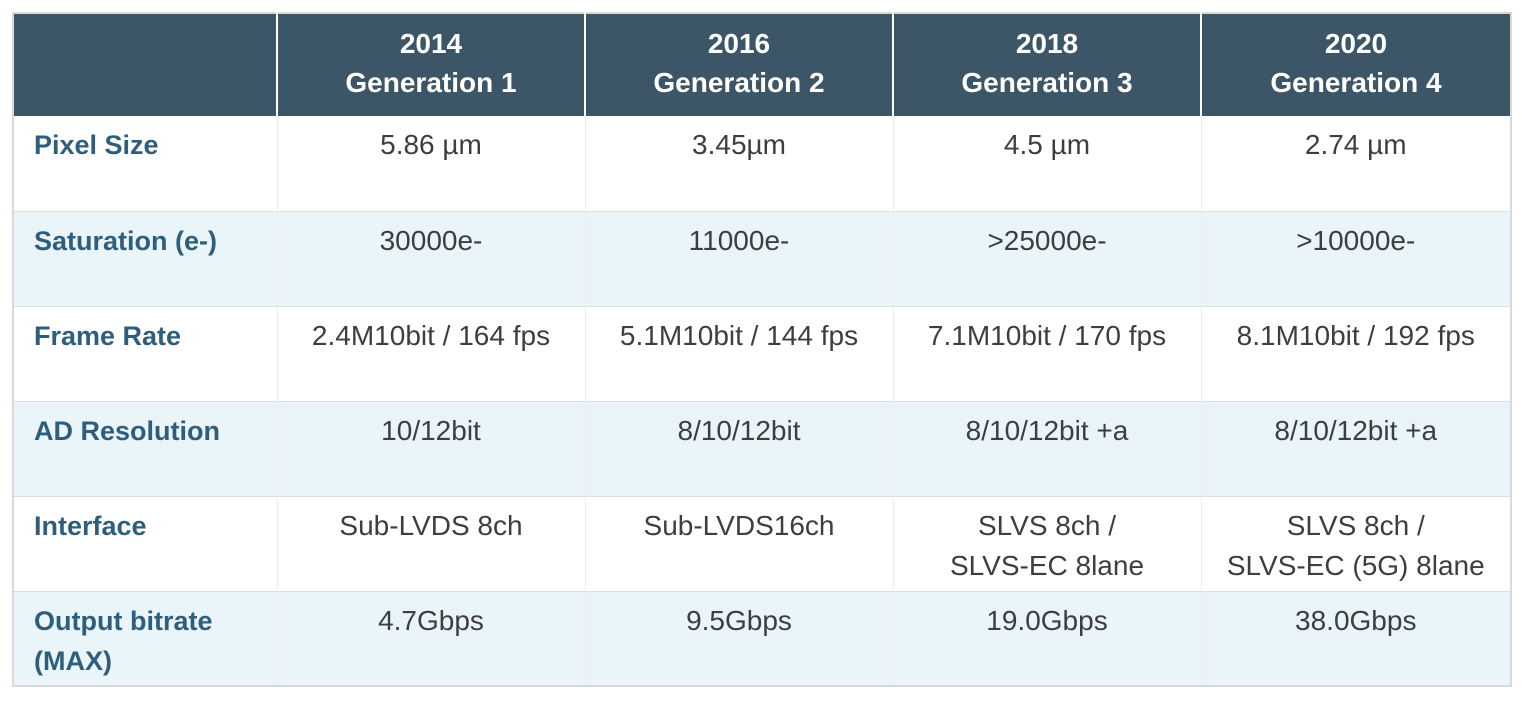 Image resolution: width=1522 pixels, height=714 pixels. Describe the element at coordinates (738, 543) in the screenshot. I see `table-cell: Sub-LVDS16ch` at that location.